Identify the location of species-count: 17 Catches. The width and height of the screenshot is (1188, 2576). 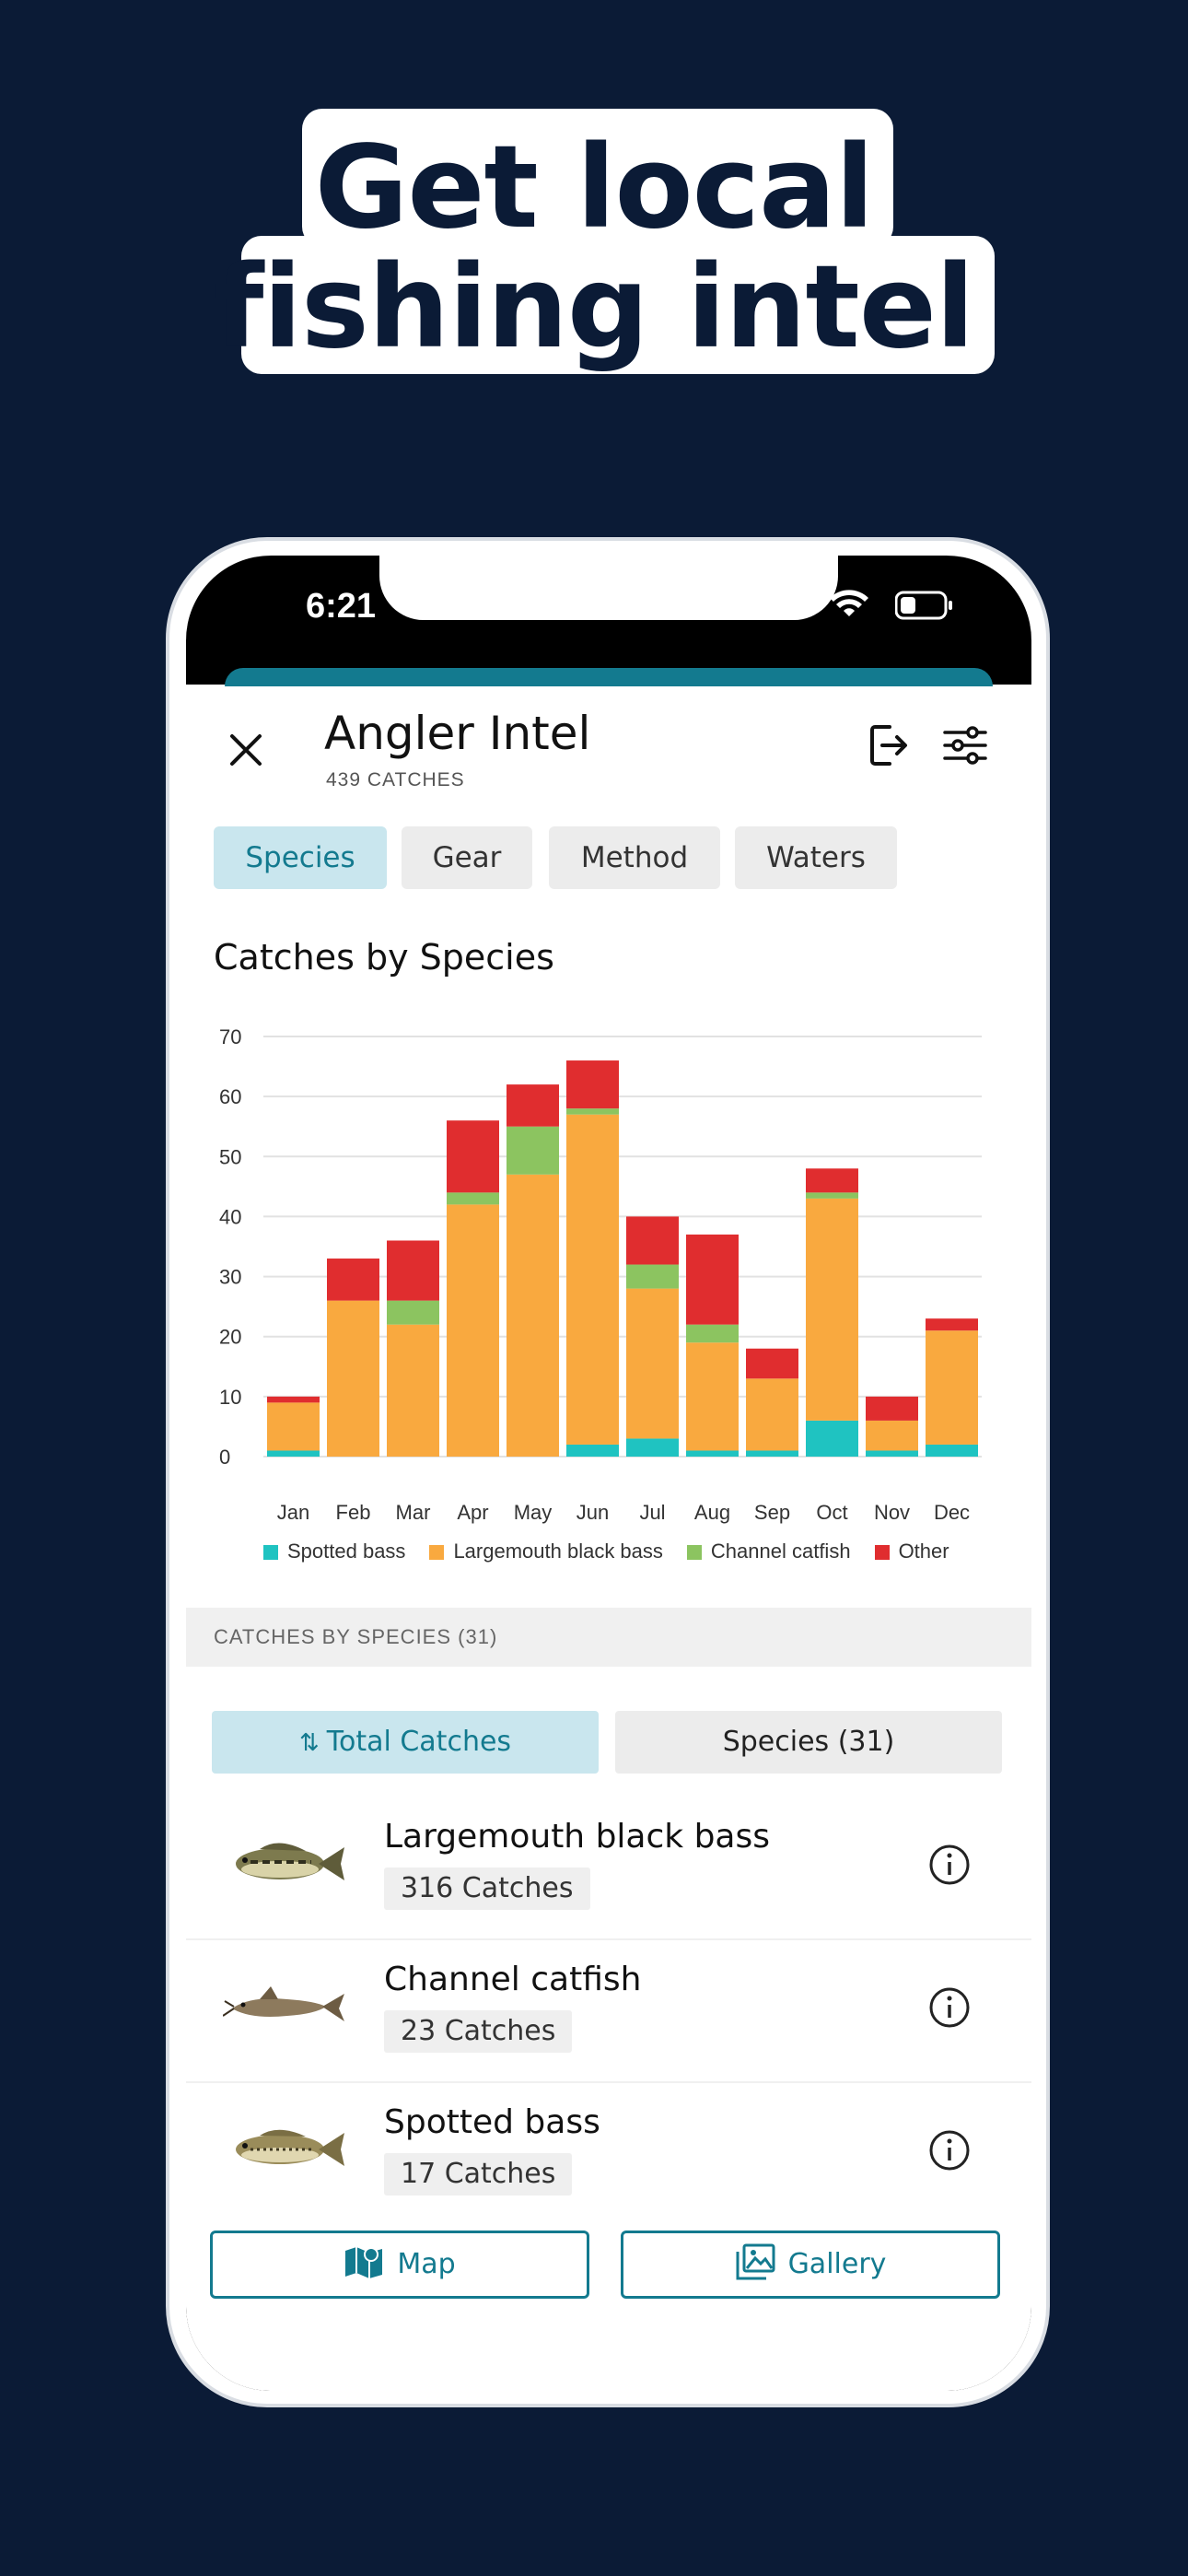
(479, 2174).